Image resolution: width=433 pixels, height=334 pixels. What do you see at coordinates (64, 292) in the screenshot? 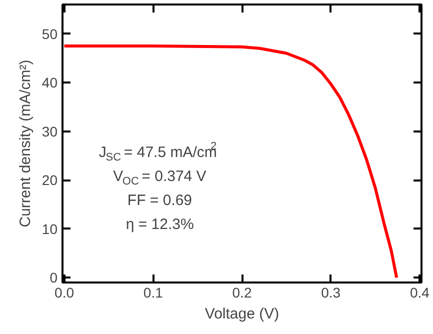
I see `x-tick-label: 0.0` at bounding box center [64, 292].